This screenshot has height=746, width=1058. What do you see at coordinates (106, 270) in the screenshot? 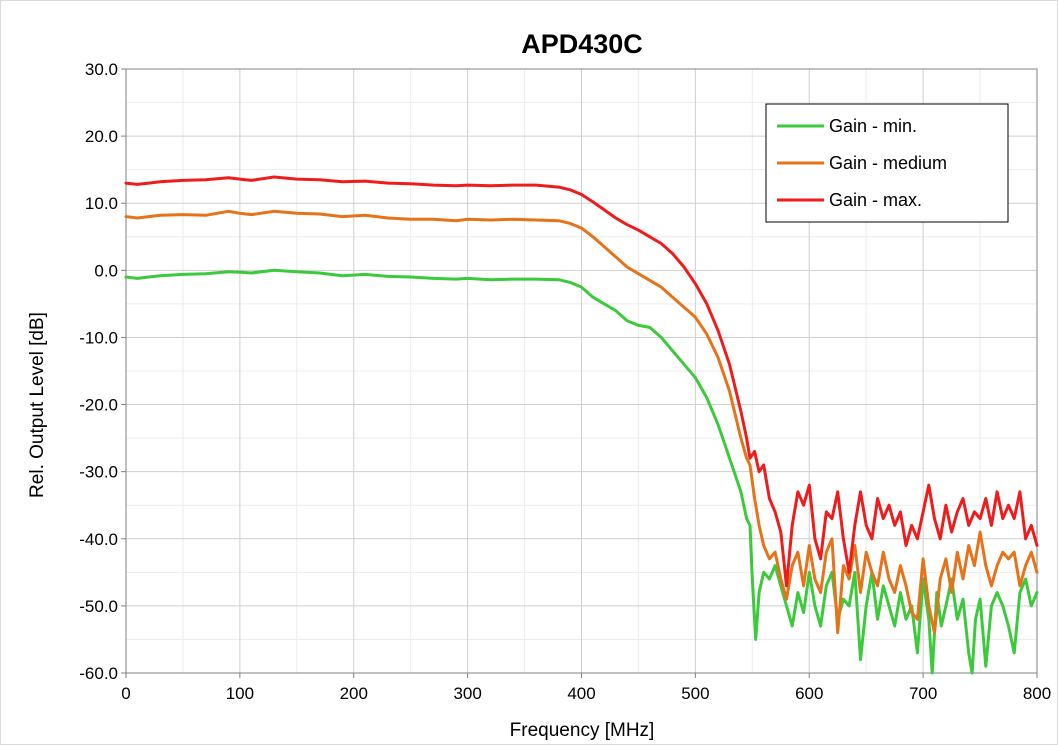
I see `y-tick-label: 0.0` at bounding box center [106, 270].